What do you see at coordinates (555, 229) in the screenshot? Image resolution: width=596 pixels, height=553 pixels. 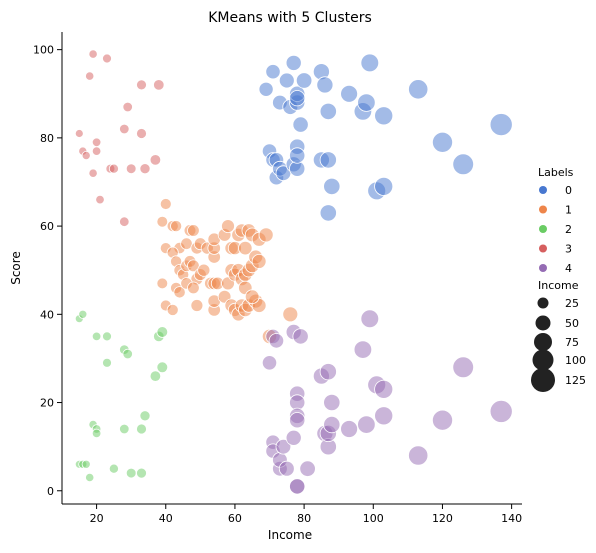 I see `legend-hue-entries: 0 1 2 3 4` at bounding box center [555, 229].